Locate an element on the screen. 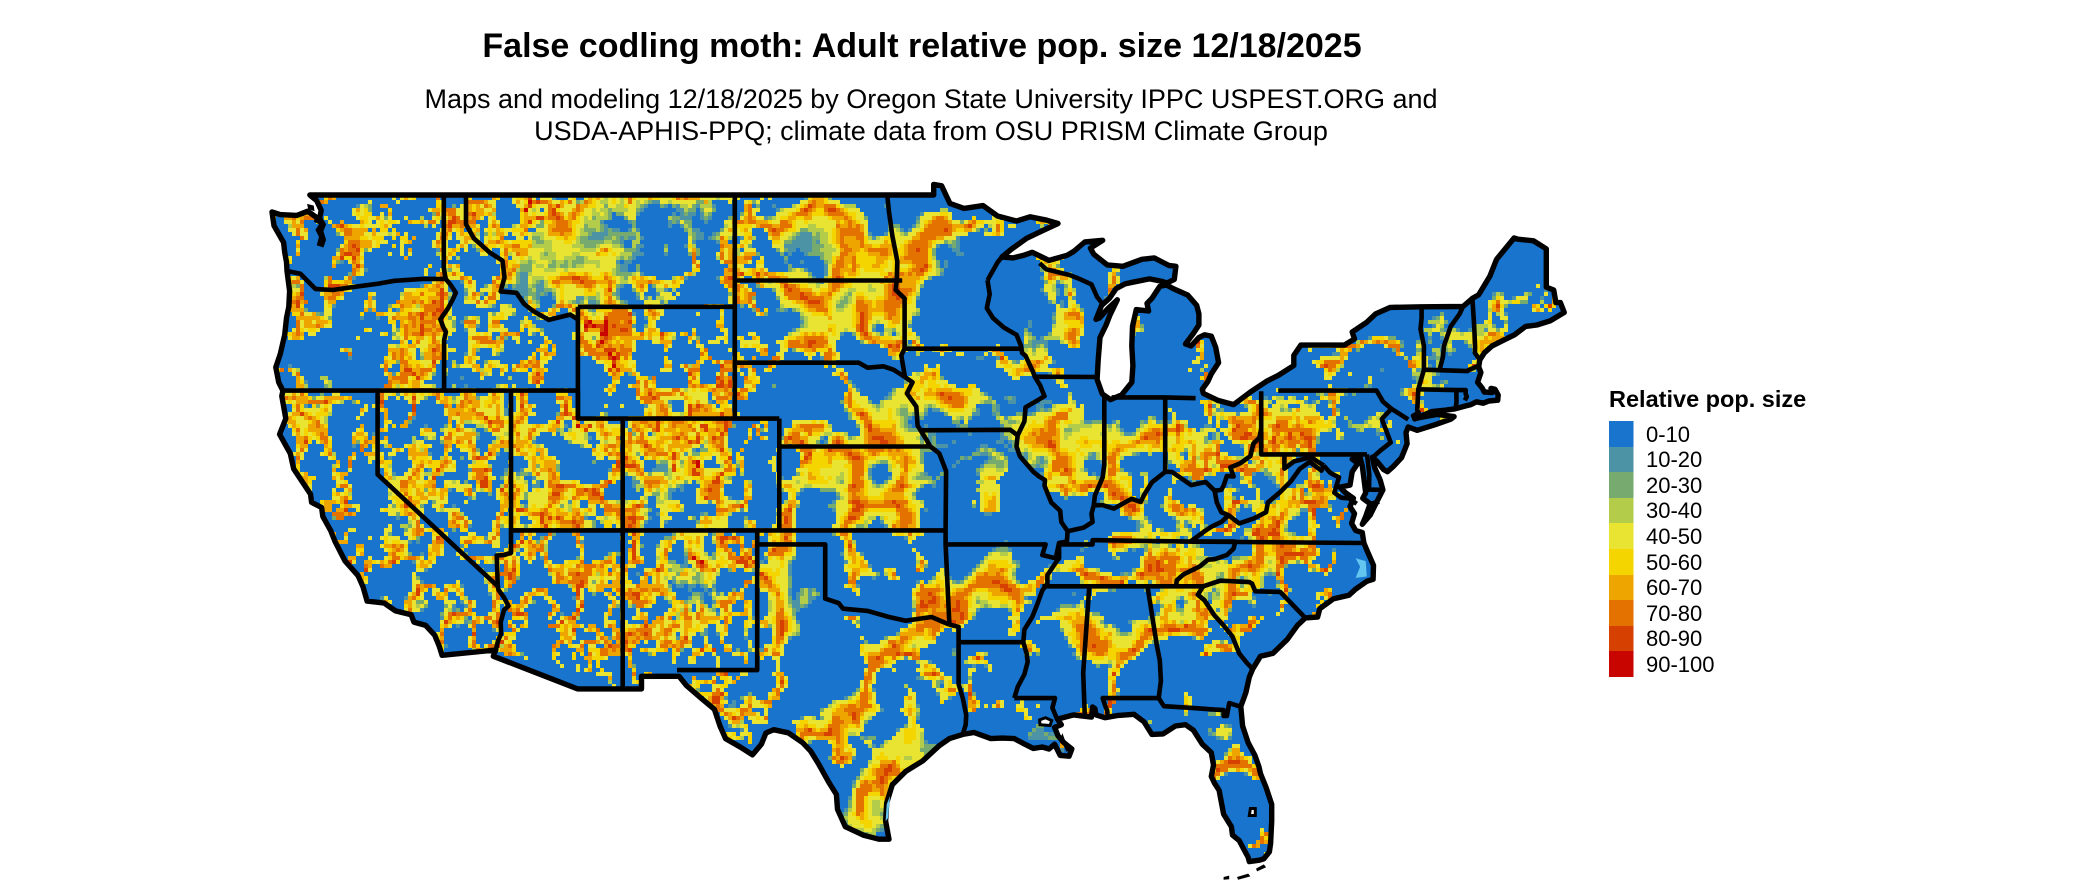  svg-text: 40-50 is located at coordinates (1674, 536).